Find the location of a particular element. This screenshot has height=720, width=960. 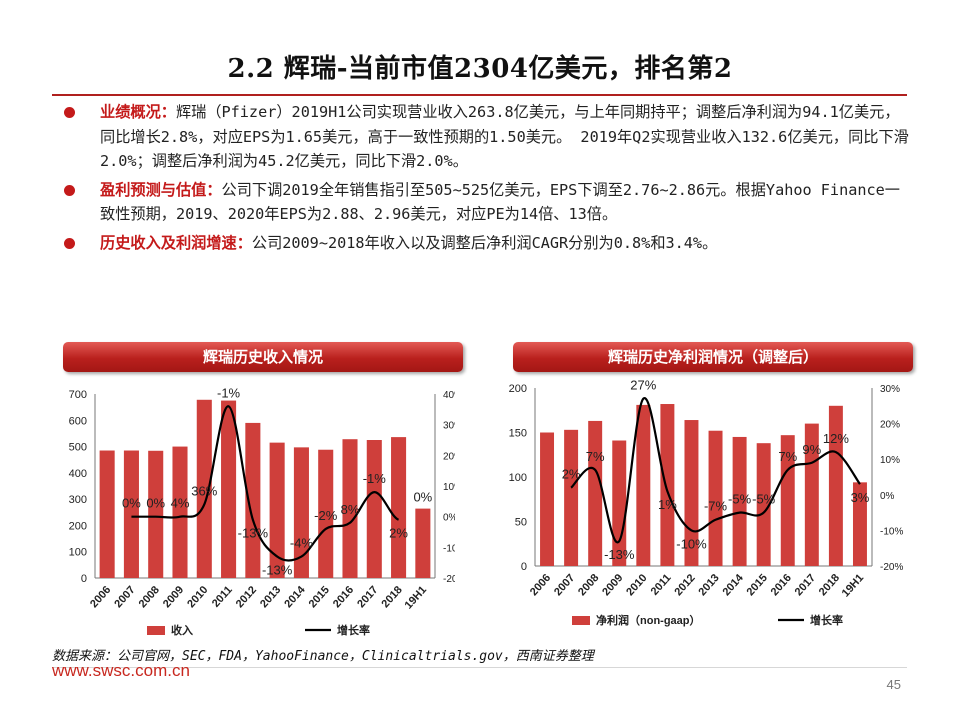

y-right-tick-label: 30% is located at coordinates (890, 389).